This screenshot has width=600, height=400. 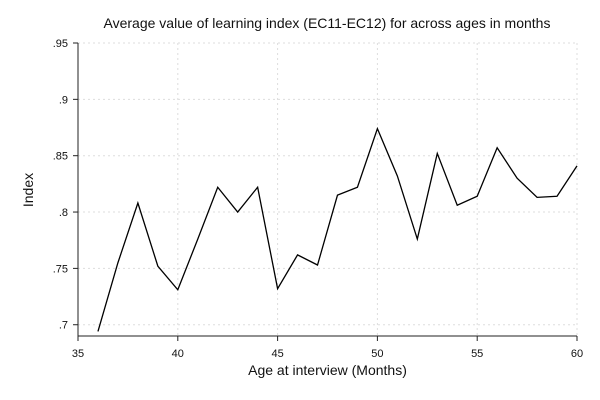 I want to click on x-tick-label-5: 60, so click(x=577, y=354).